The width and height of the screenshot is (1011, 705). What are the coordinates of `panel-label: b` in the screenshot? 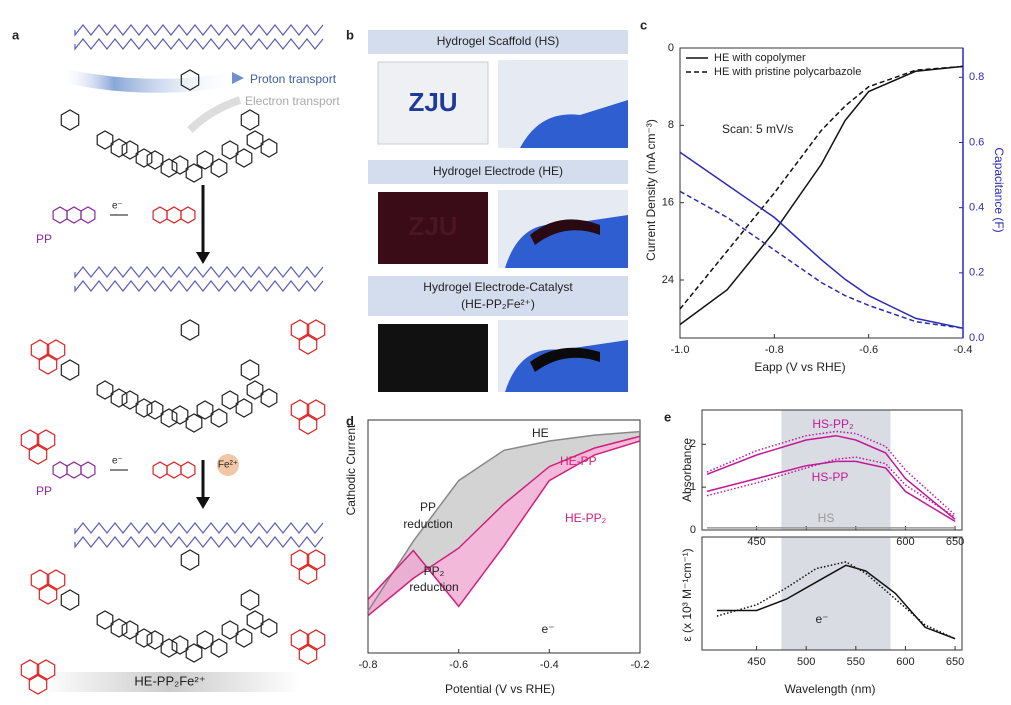 It's located at (350, 34).